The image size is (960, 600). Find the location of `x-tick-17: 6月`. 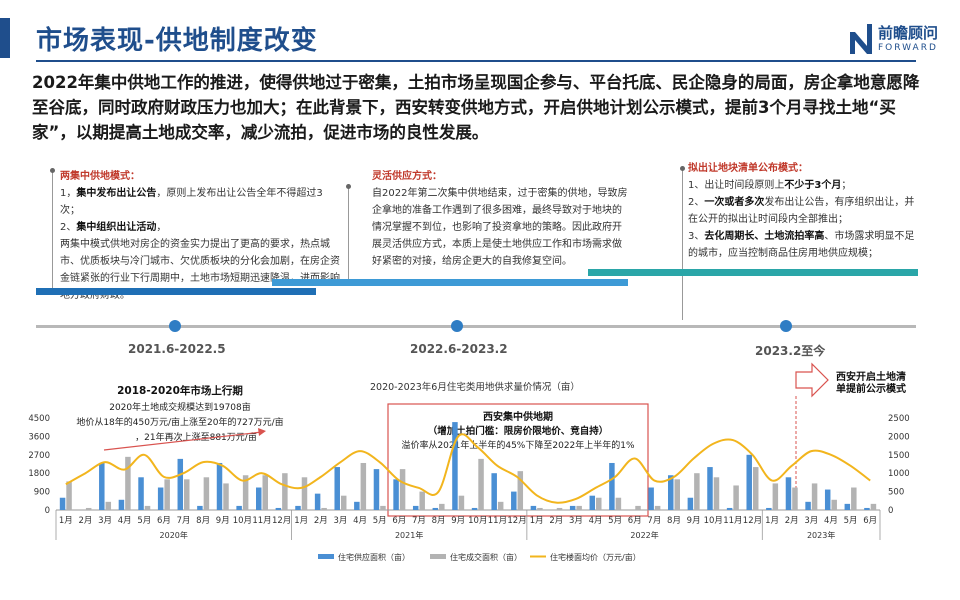

x-tick-17: 6月 is located at coordinates (399, 521).